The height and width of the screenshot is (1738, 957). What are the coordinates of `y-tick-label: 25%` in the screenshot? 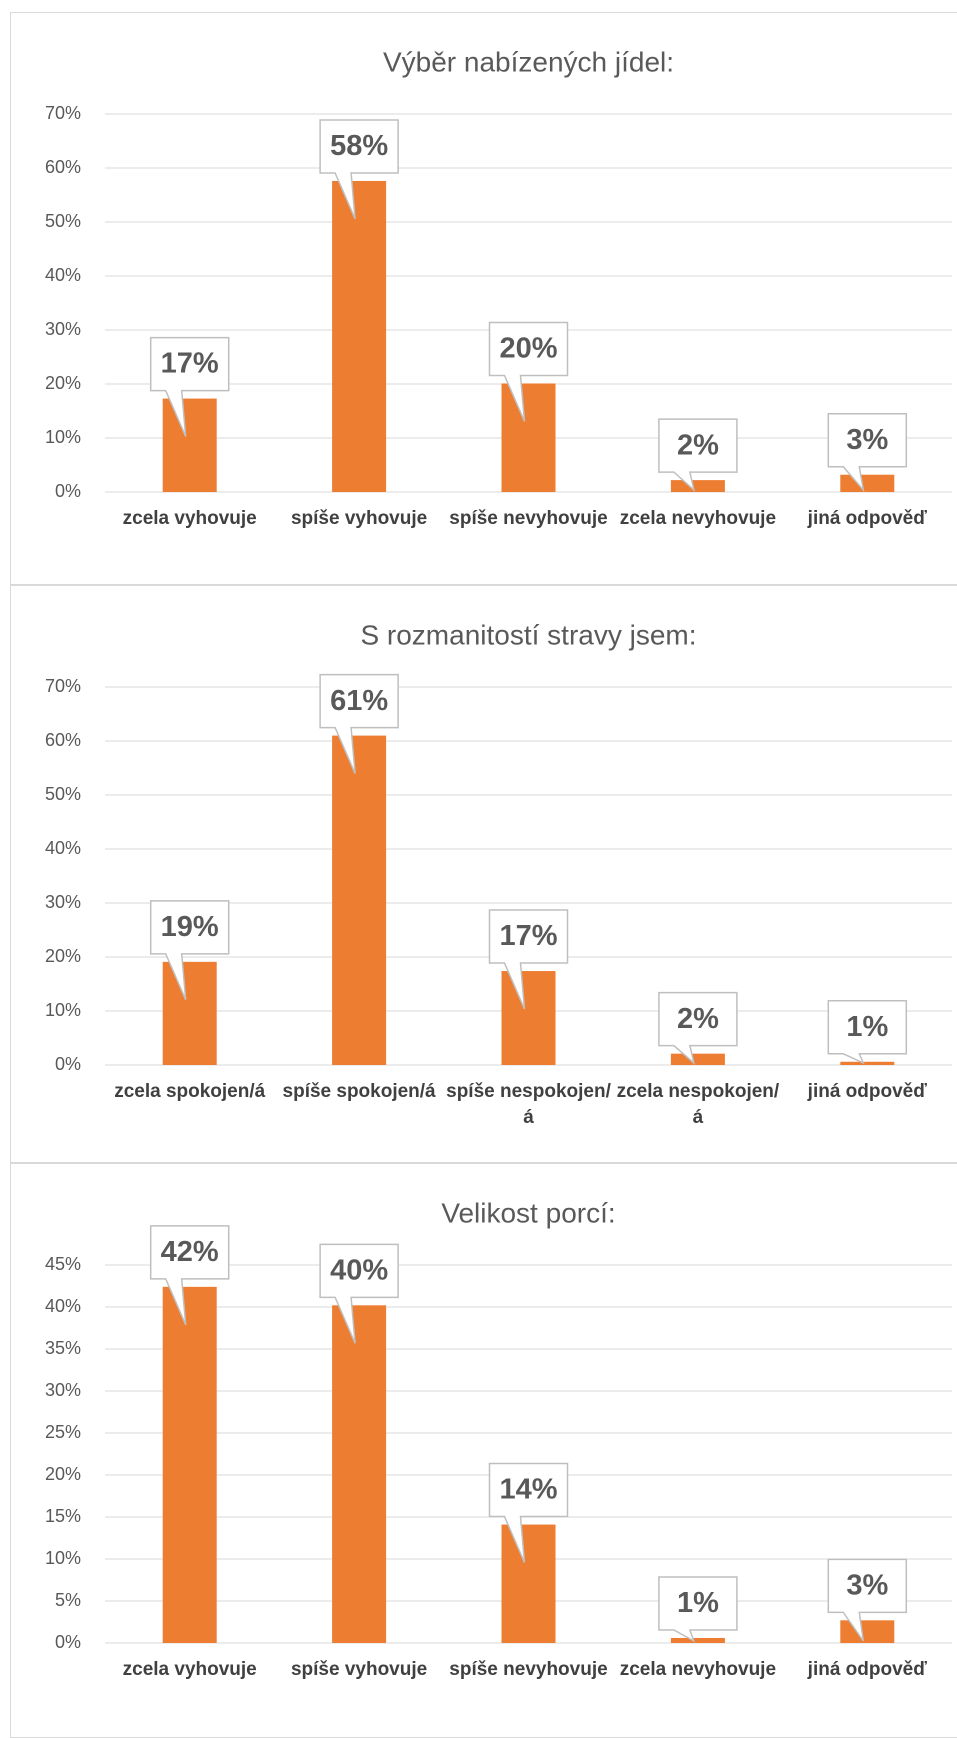 It's located at (63, 1432).